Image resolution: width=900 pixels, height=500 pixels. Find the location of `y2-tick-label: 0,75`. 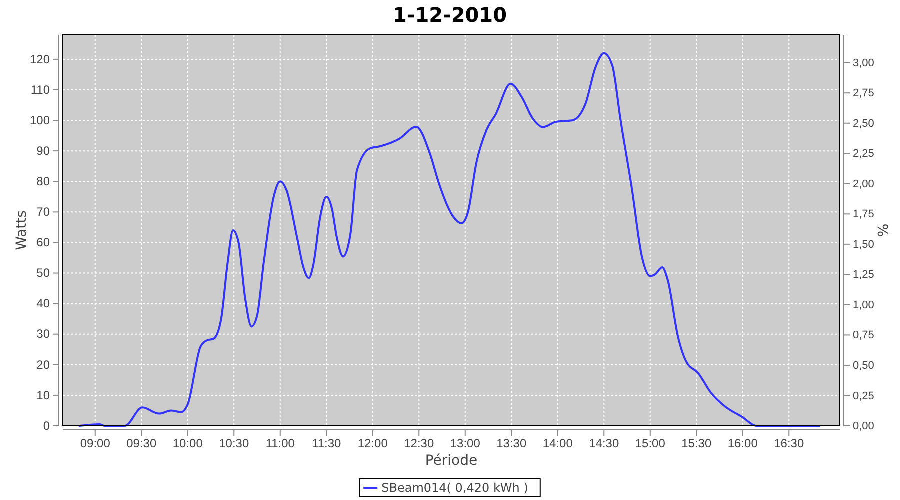

y2-tick-label: 0,75 is located at coordinates (863, 336).